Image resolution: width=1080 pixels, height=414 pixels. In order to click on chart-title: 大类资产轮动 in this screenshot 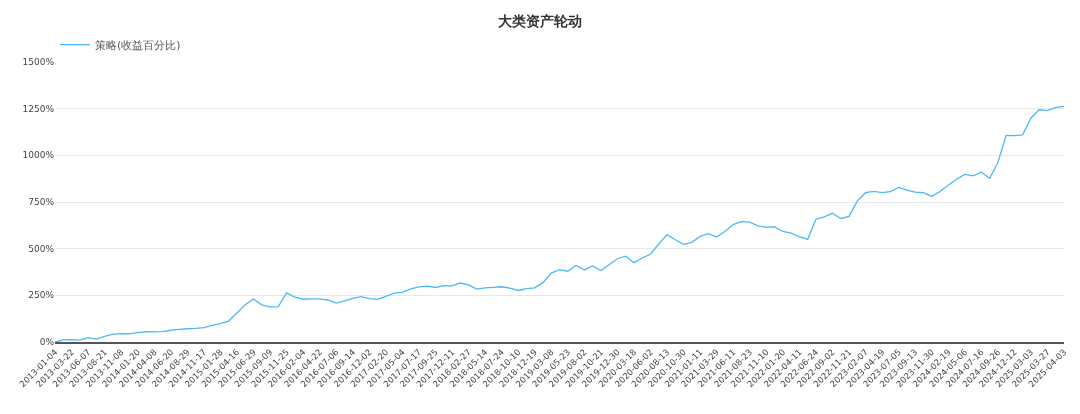, I will do `click(540, 21)`.